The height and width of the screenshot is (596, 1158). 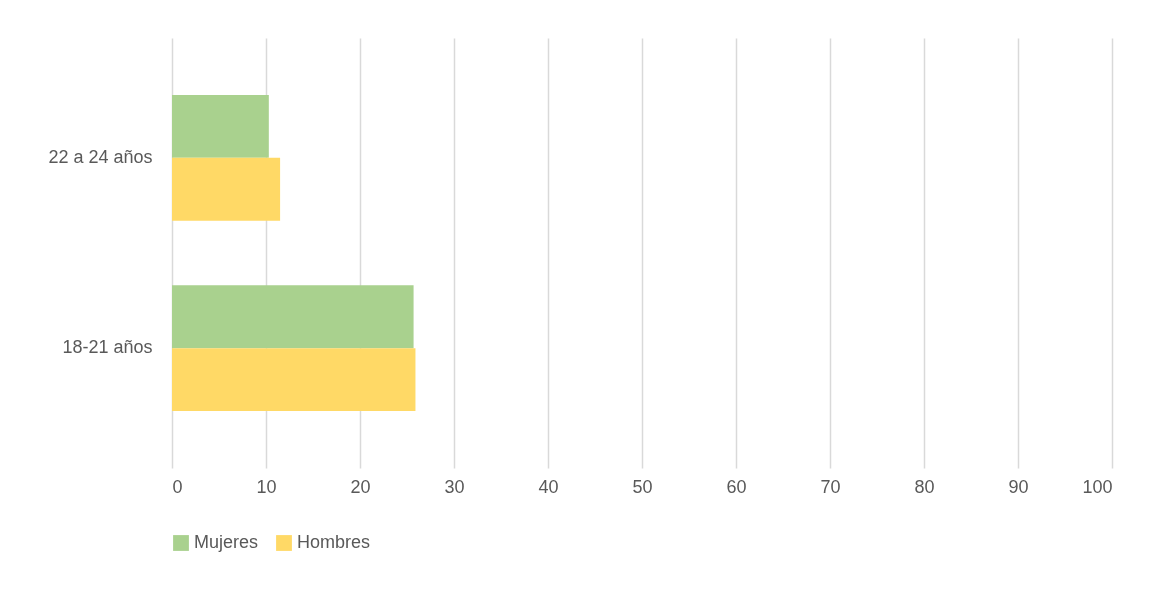 What do you see at coordinates (1018, 486) in the screenshot?
I see `x-tick-label: 90` at bounding box center [1018, 486].